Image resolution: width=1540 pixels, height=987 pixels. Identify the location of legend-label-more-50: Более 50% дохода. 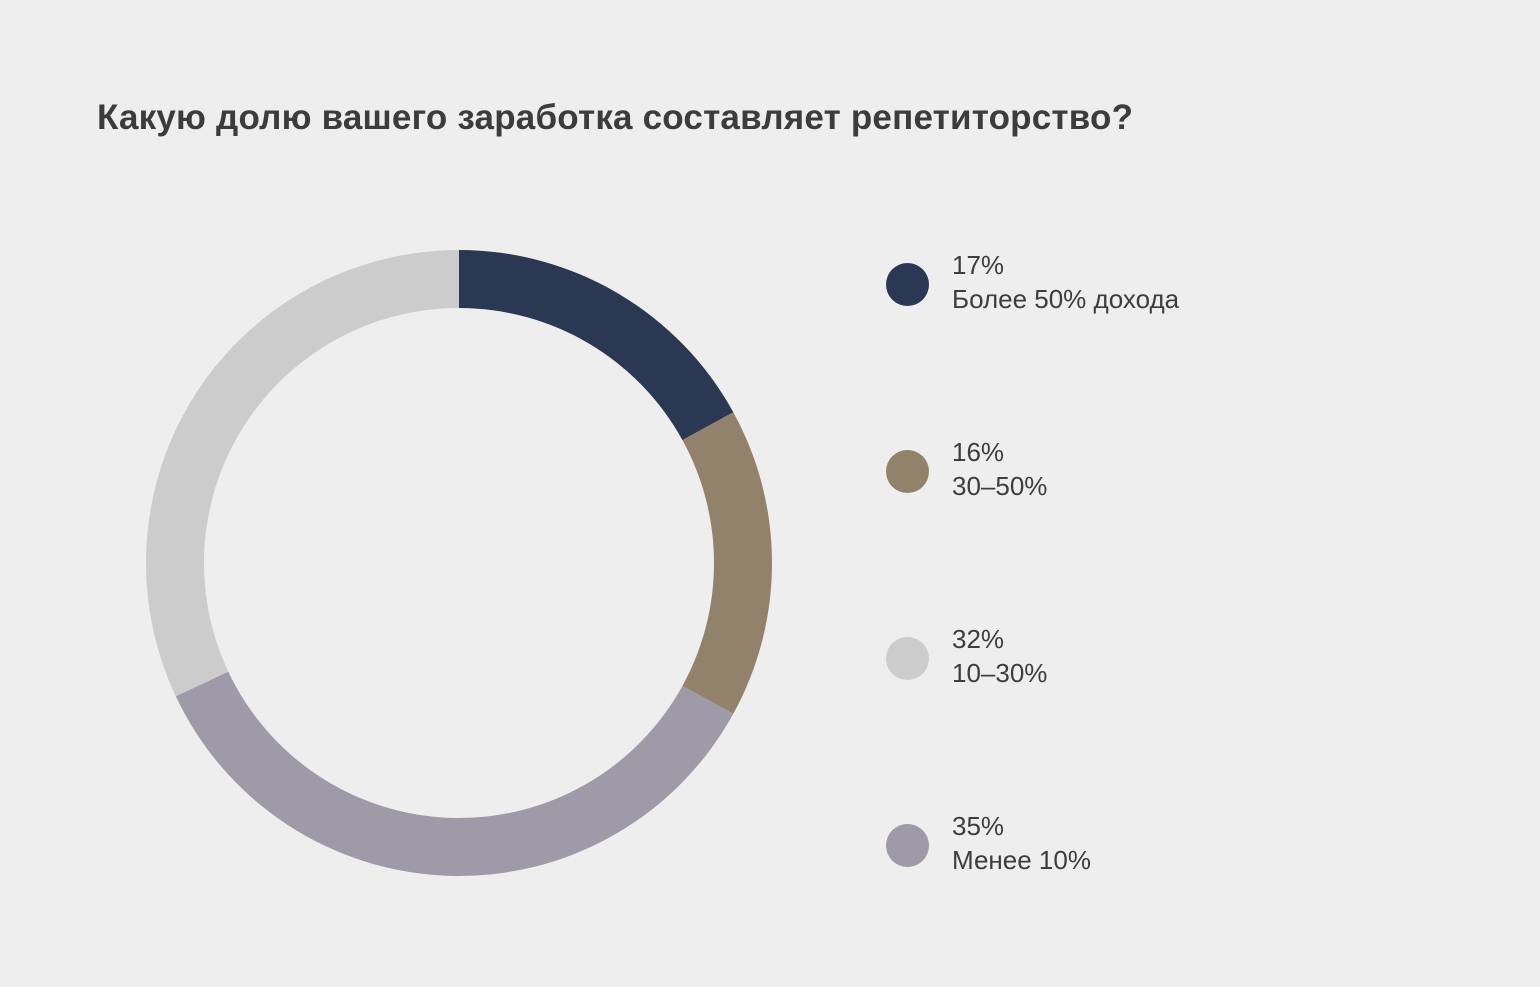
(1066, 299).